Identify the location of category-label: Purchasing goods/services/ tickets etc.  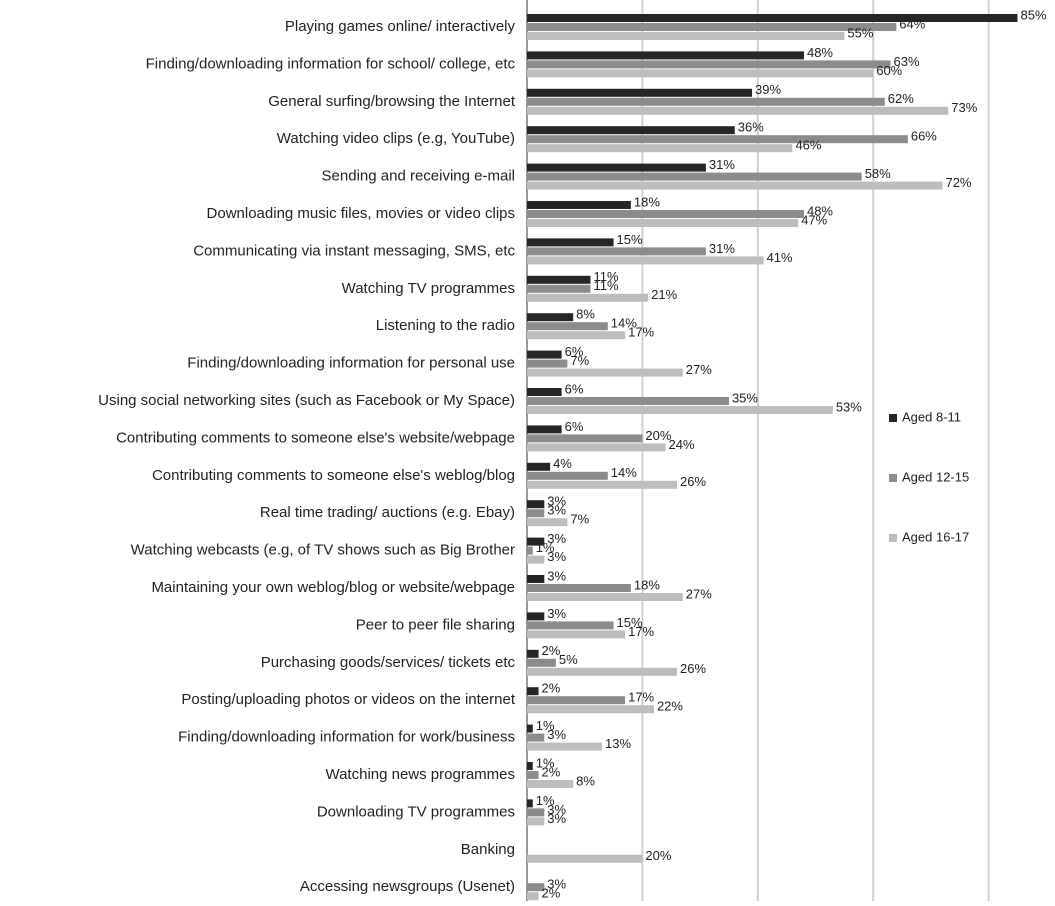
(388, 662).